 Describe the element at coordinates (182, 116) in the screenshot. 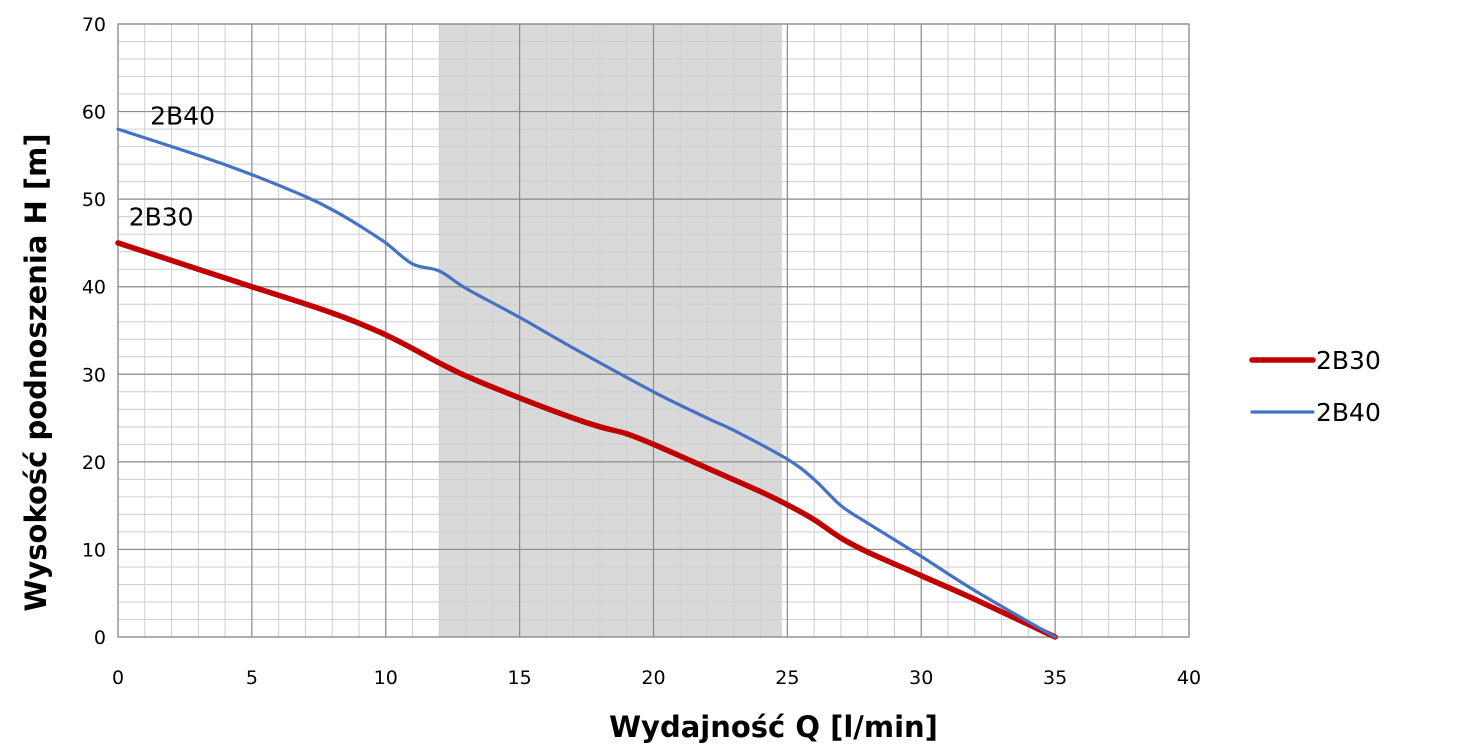

I see `series-label-2b40: 2B40` at that location.